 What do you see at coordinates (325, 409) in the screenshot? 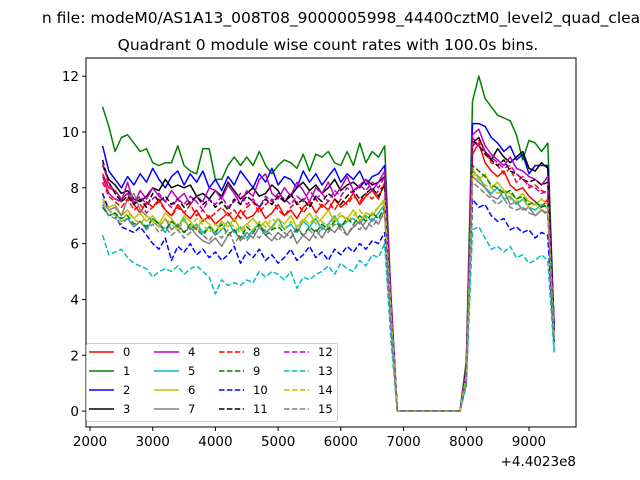
I see `legend-label-15: 15` at bounding box center [325, 409].